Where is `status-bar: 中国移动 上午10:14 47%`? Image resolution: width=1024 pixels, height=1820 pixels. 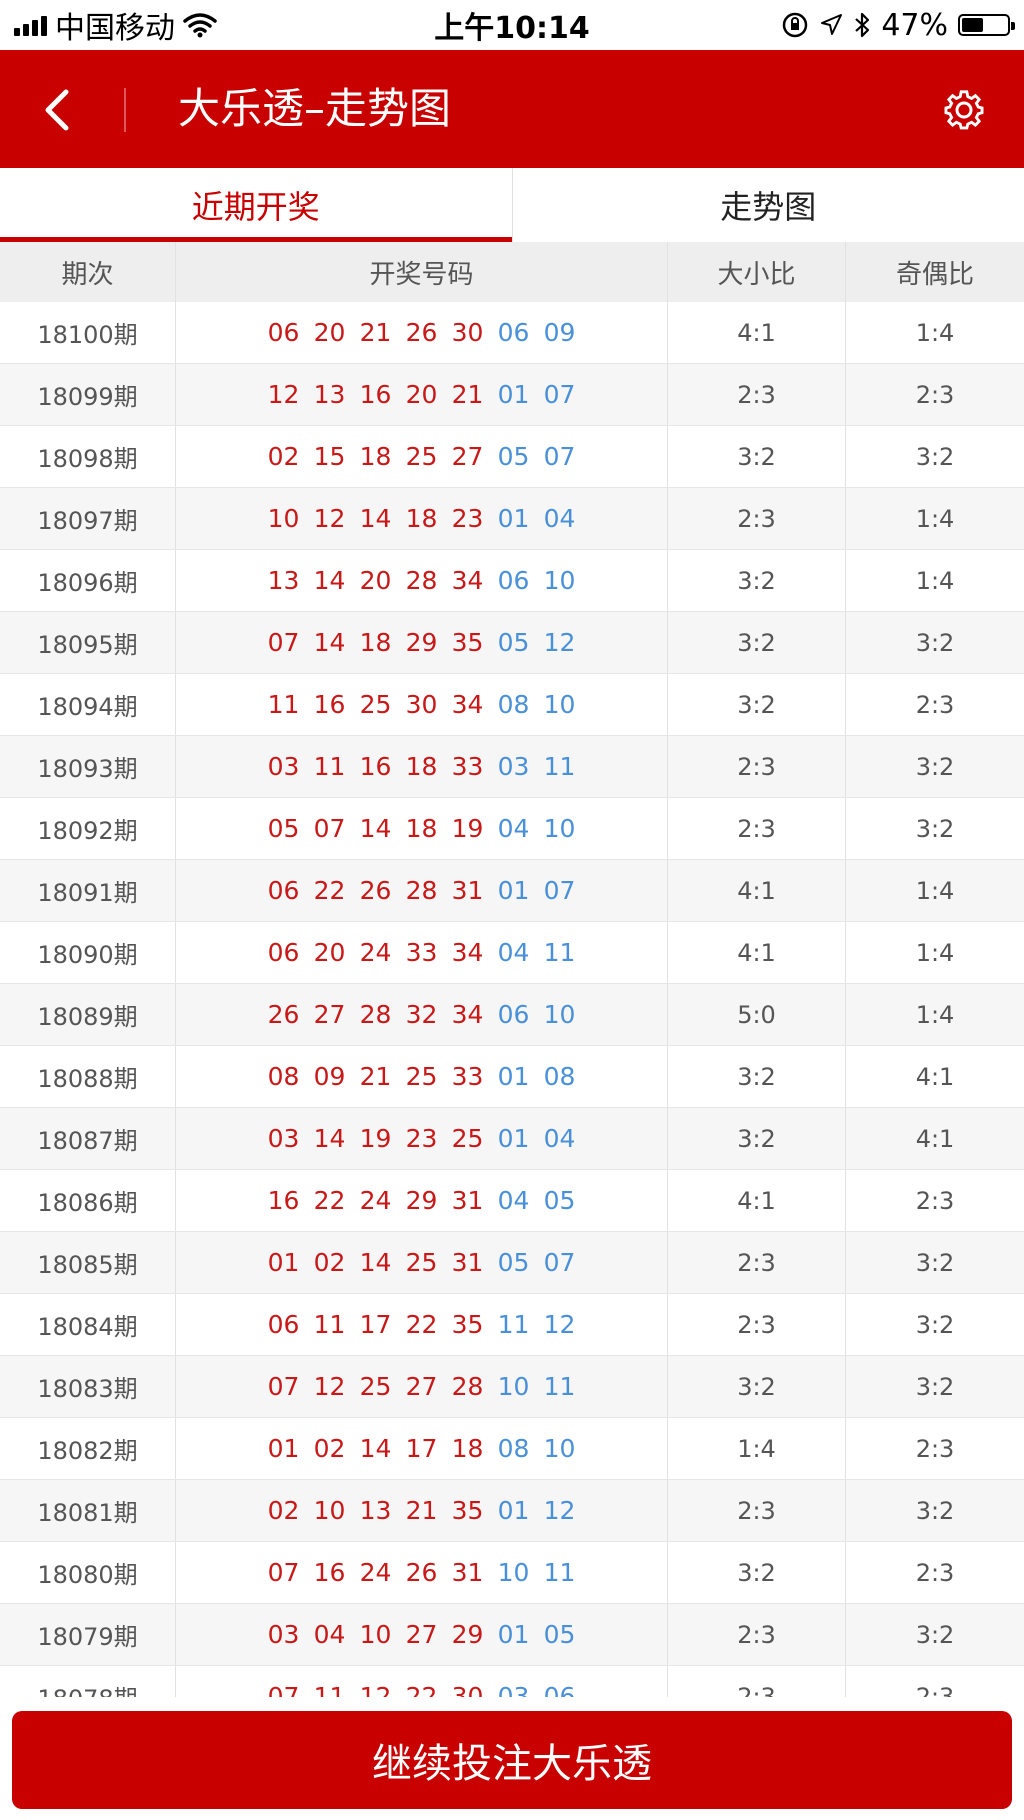
status-bar: 中国移动 上午10:14 47% is located at coordinates (512, 25).